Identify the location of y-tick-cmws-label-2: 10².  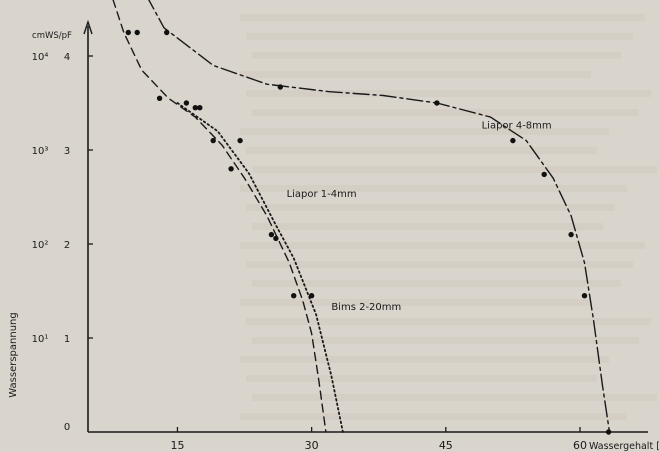
(40, 245).